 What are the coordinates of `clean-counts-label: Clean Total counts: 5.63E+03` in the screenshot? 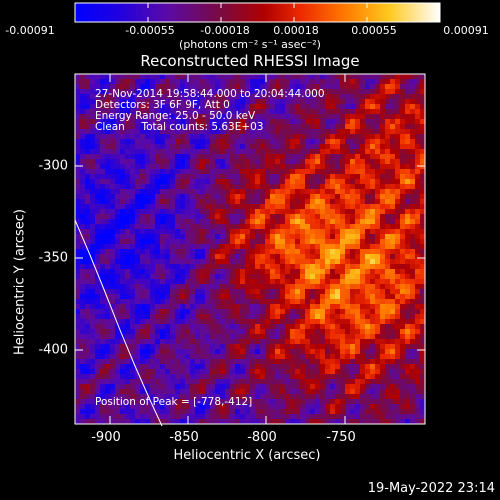 It's located at (179, 127).